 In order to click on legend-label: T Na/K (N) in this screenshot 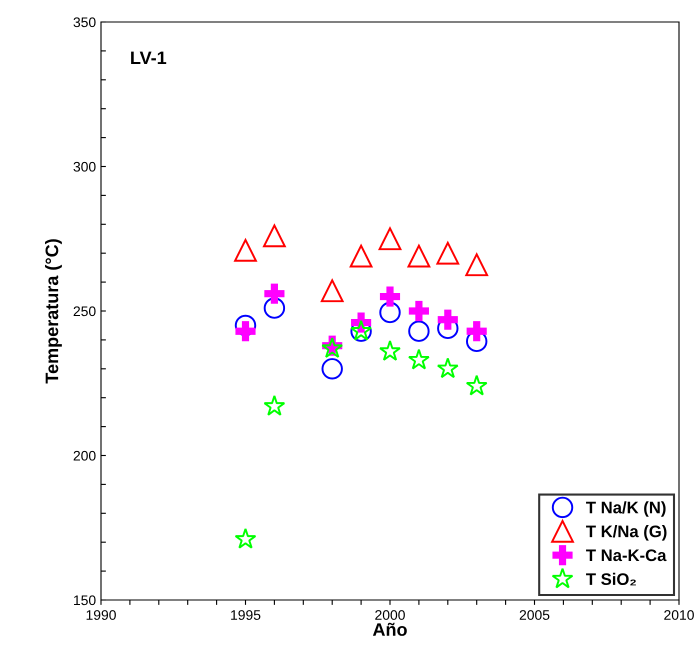, I will do `click(626, 509)`.